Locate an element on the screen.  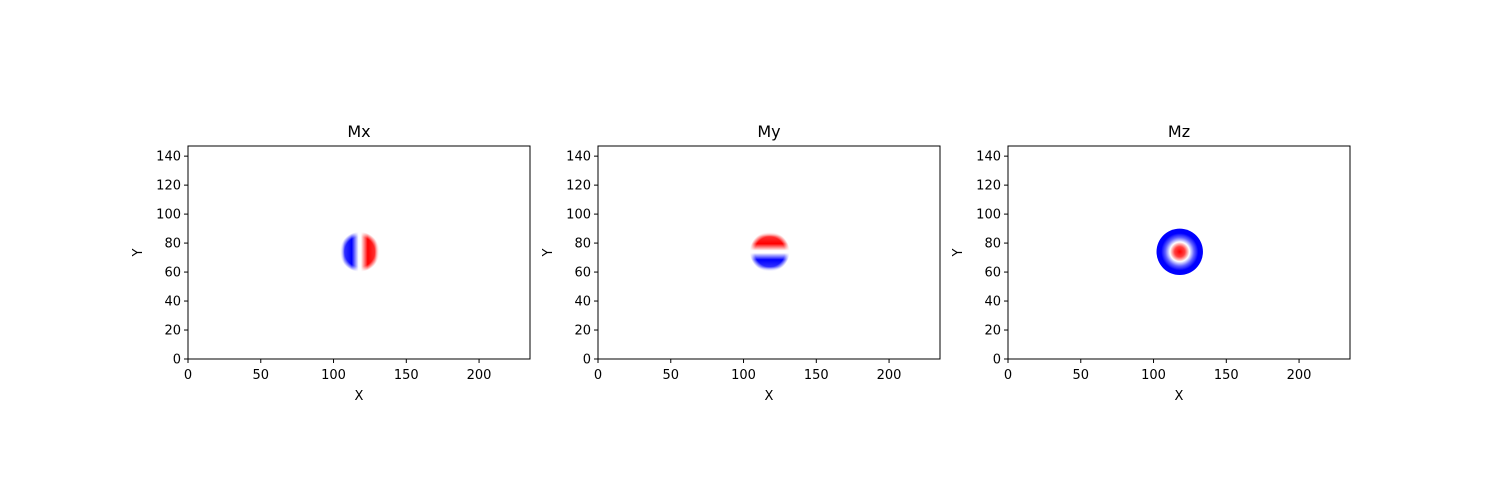
chart-title: My is located at coordinates (768, 131).